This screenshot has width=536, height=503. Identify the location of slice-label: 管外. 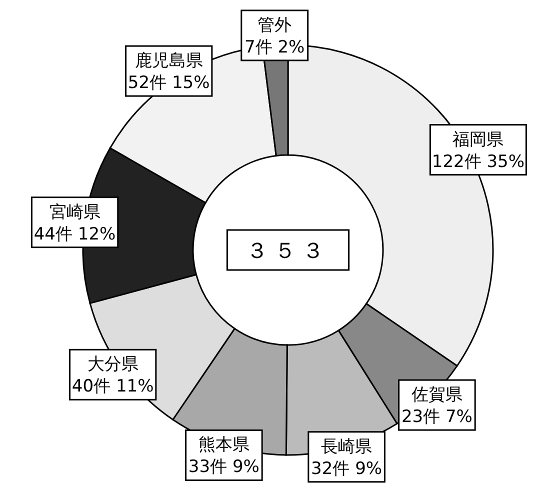
(275, 25).